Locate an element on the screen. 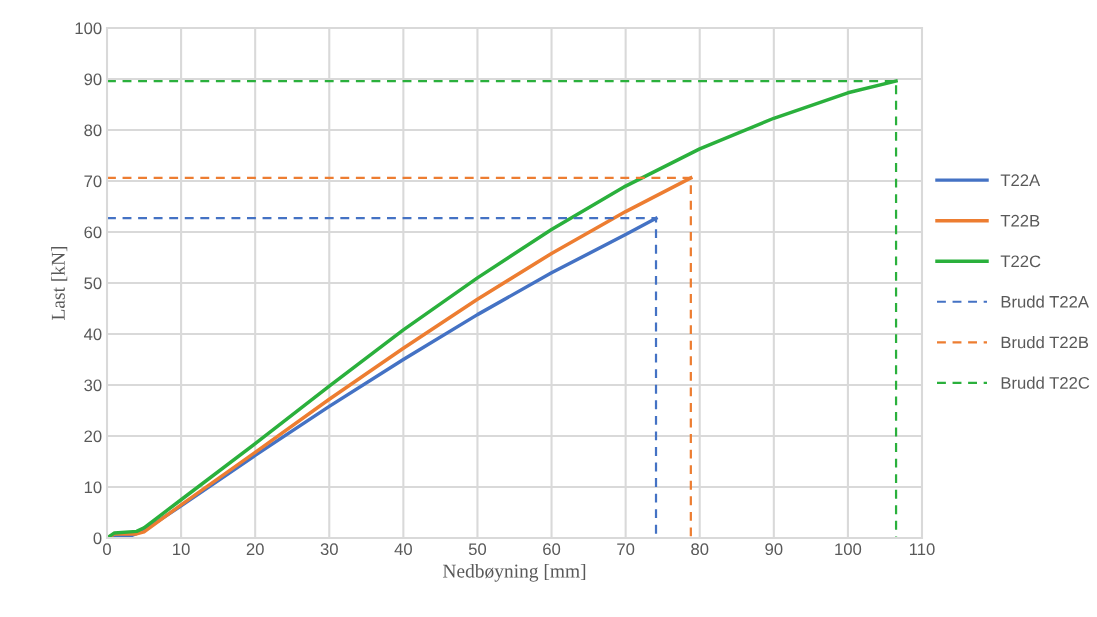 Image resolution: width=1097 pixels, height=617 pixels. y-tick-label: 70 is located at coordinates (93, 181).